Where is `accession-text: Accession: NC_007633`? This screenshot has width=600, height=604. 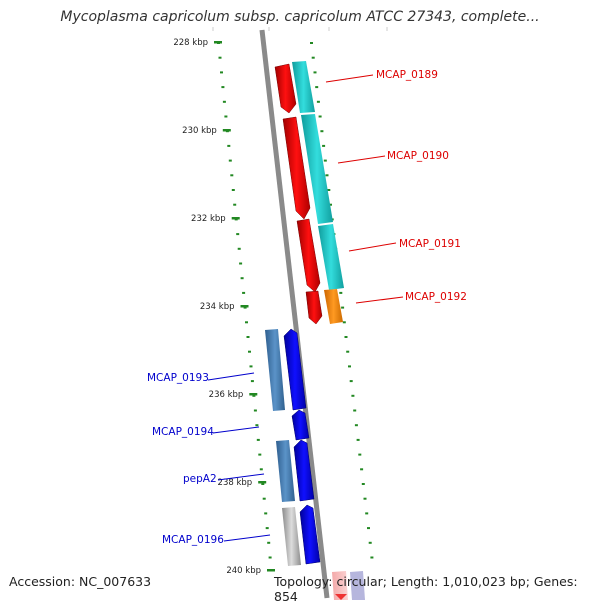 accession-text: Accession: NC_007633 is located at coordinates (80, 581).